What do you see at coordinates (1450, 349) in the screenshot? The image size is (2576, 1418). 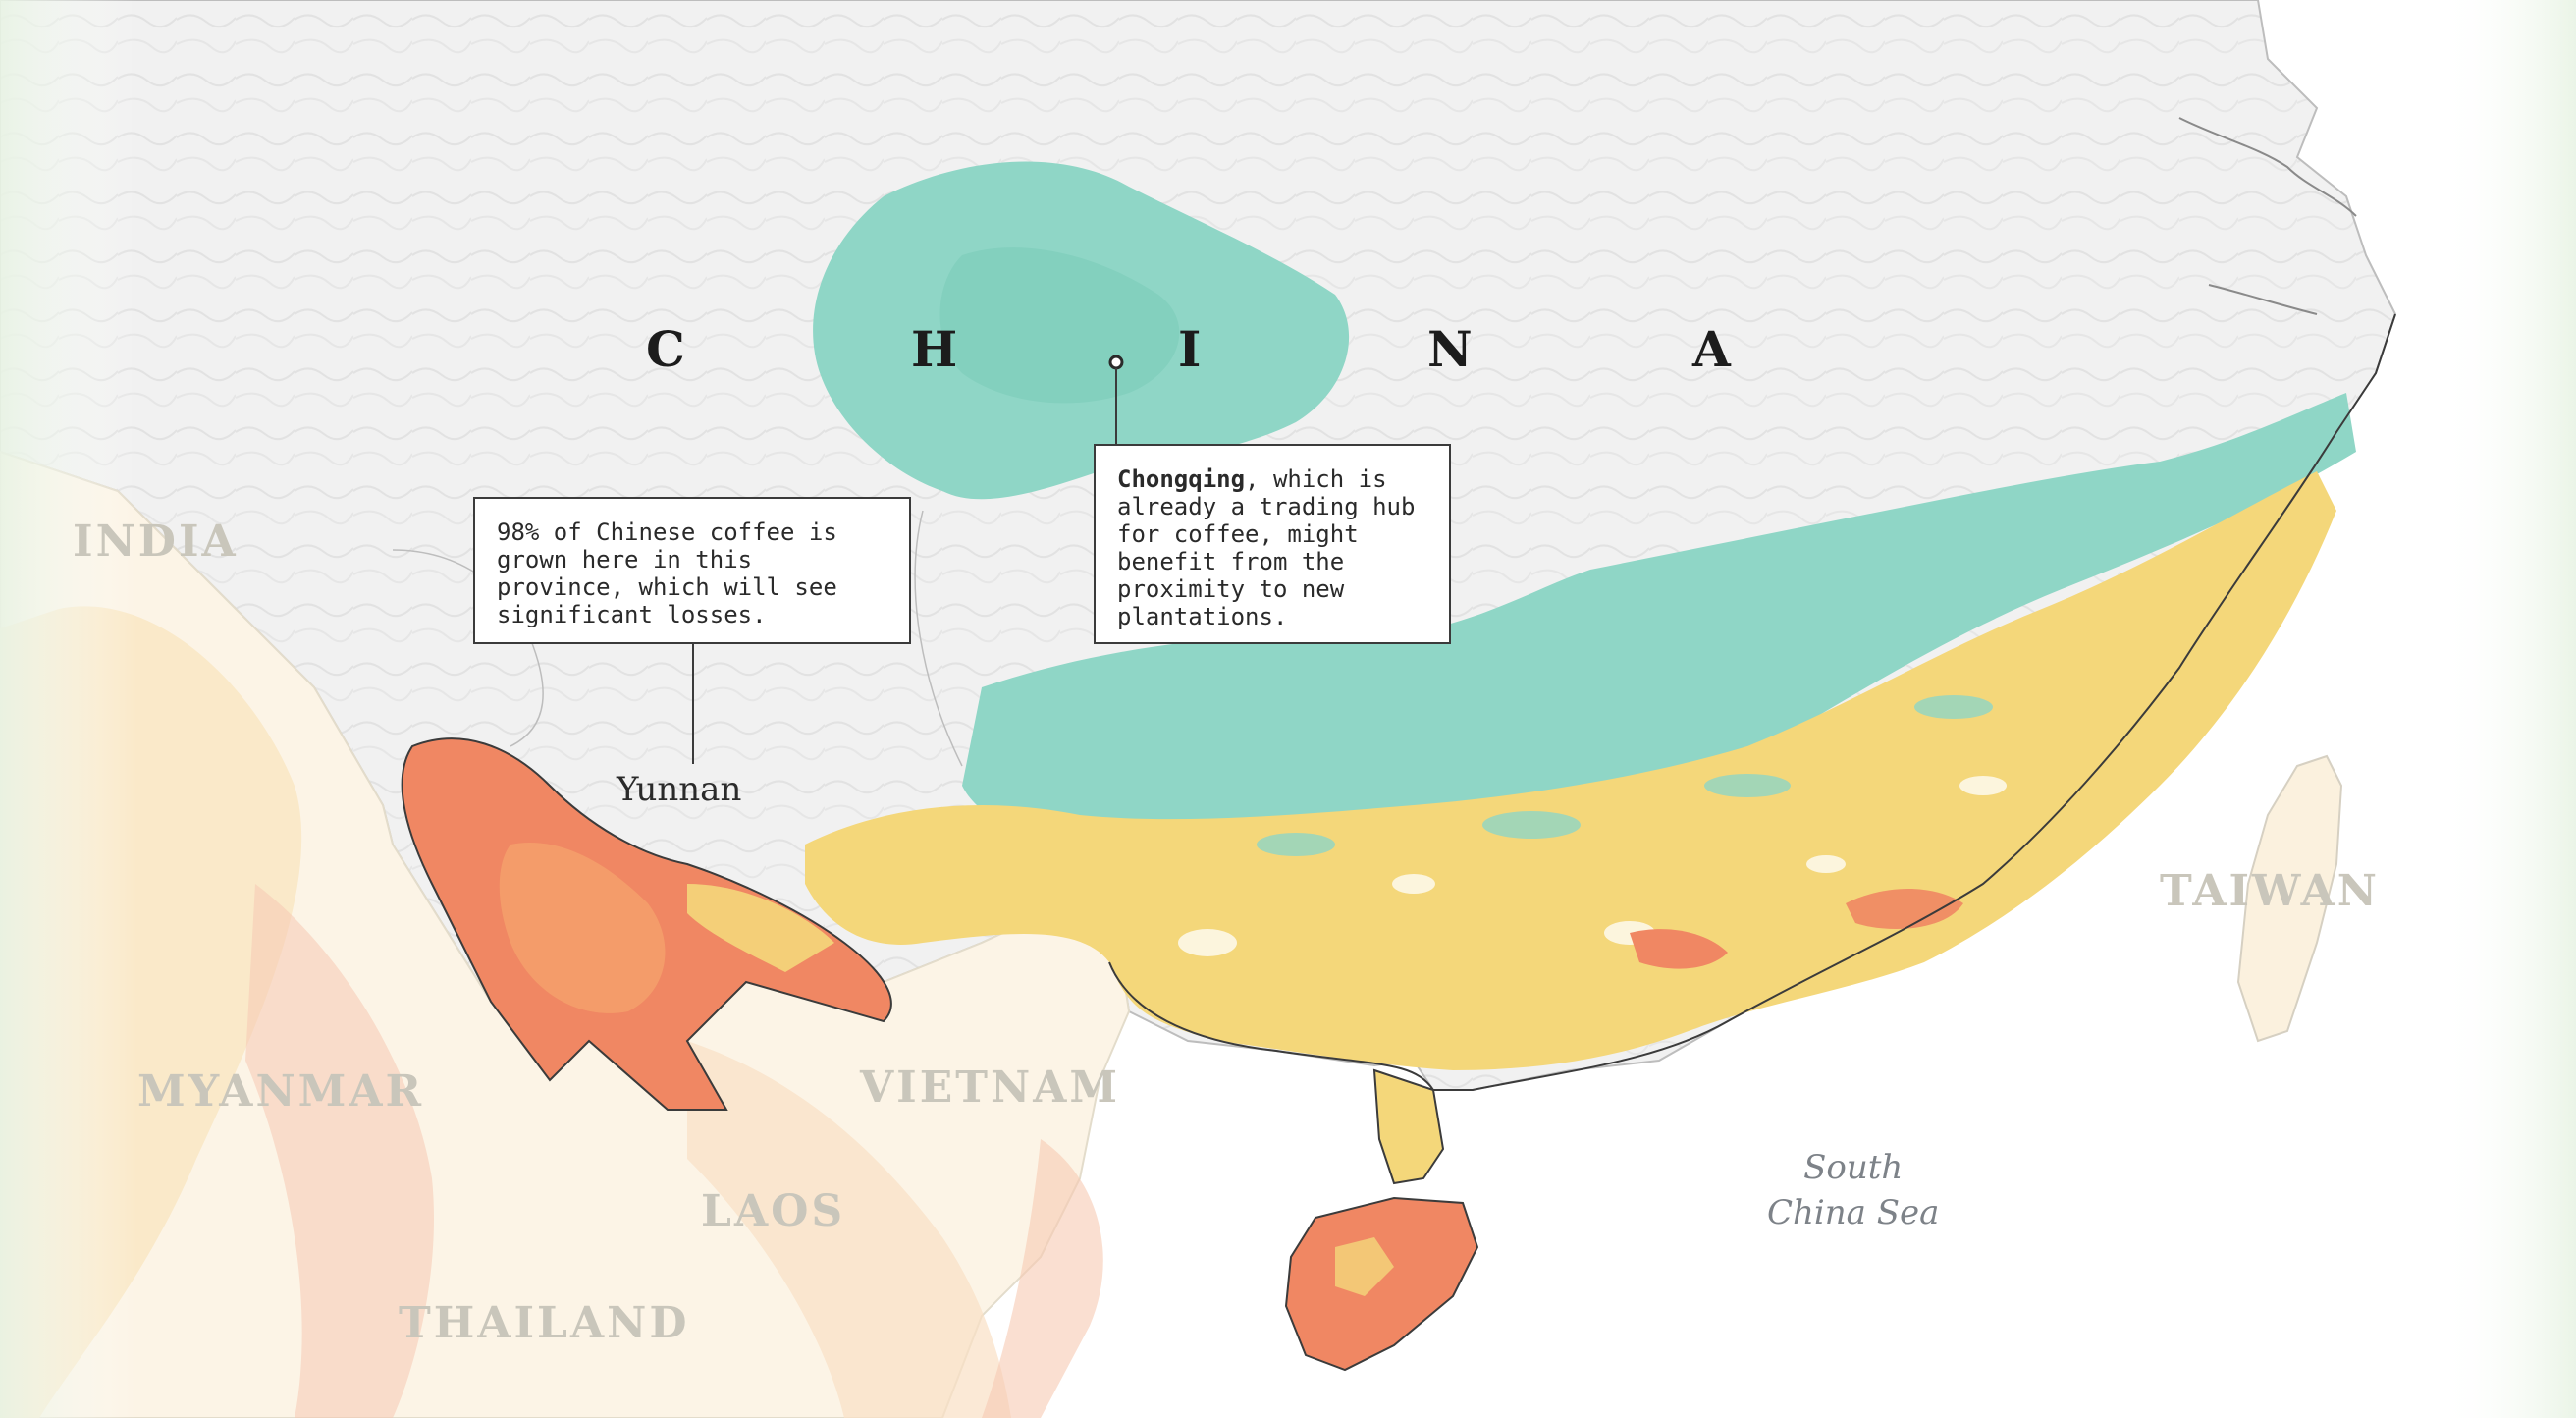 I see `china-letter-n: N` at bounding box center [1450, 349].